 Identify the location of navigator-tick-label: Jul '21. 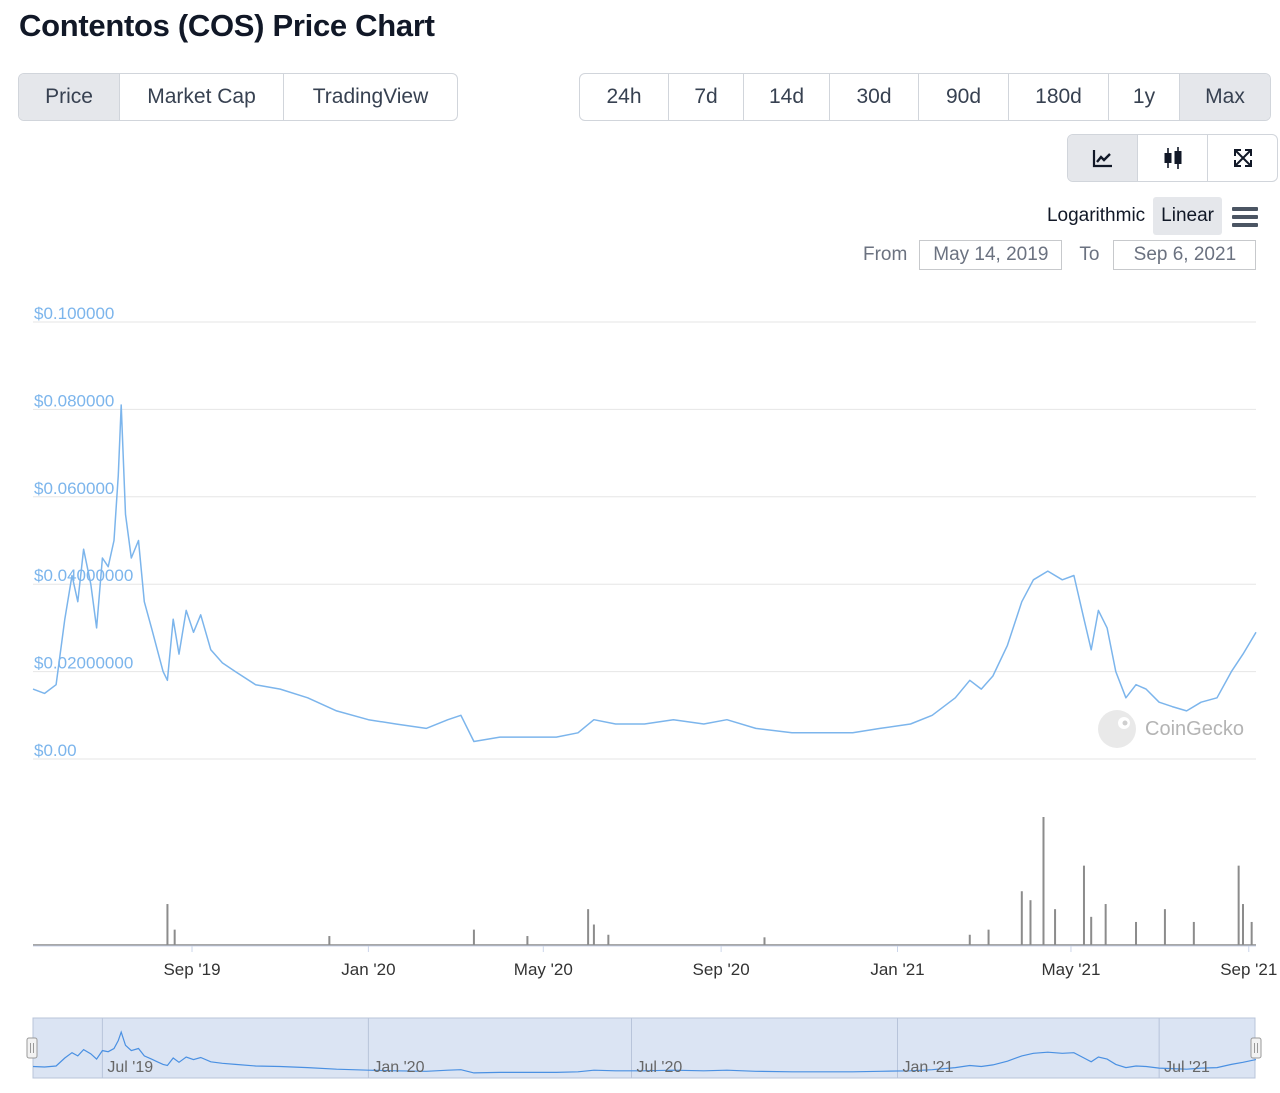
(1187, 1067).